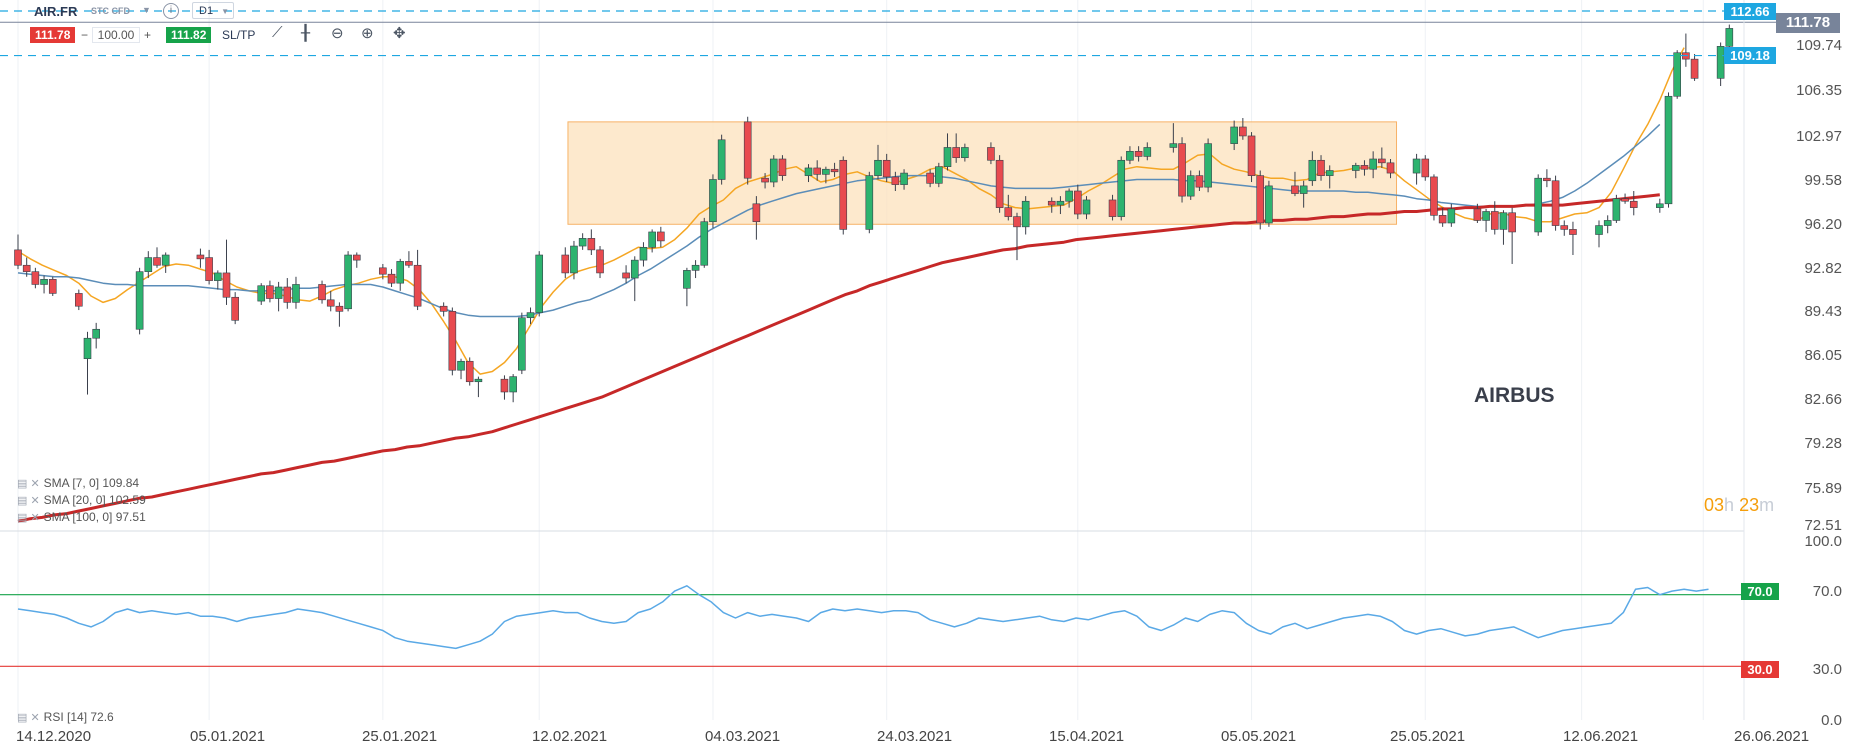 The height and width of the screenshot is (755, 1849). Describe the element at coordinates (1750, 55) in the screenshot. I see `level-tag-lower: 109.18` at that location.